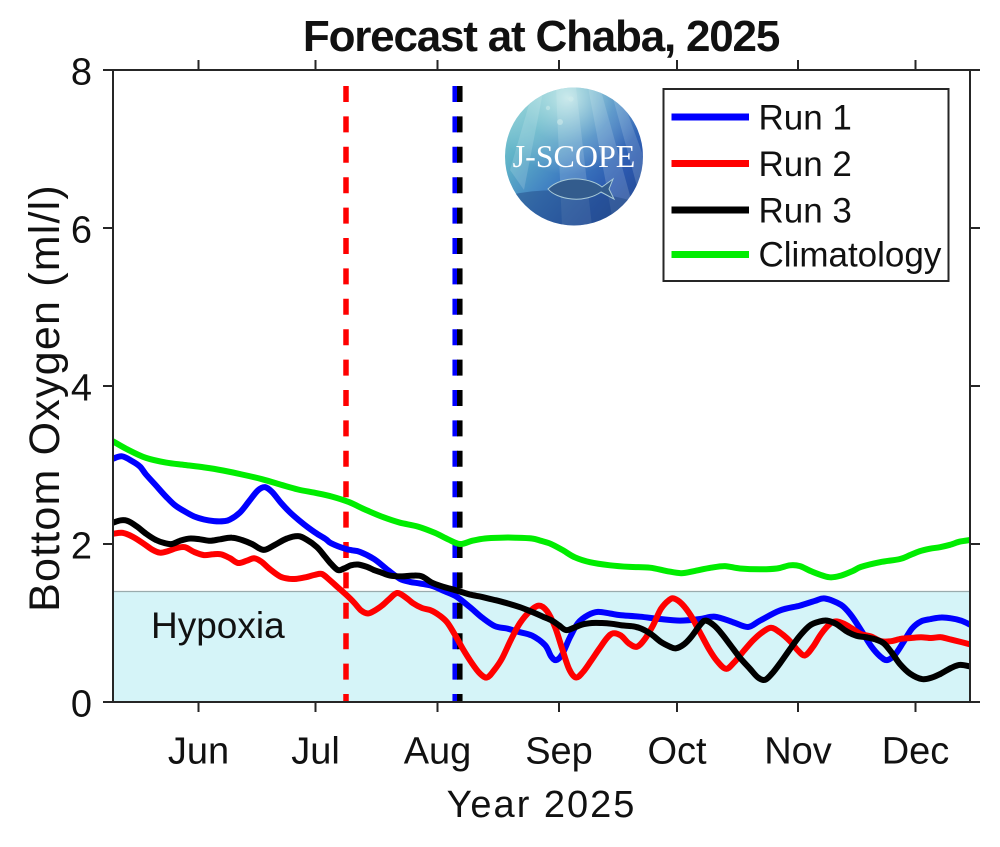 This screenshot has width=1000, height=847. I want to click on svg-text: Run 3, so click(805, 211).